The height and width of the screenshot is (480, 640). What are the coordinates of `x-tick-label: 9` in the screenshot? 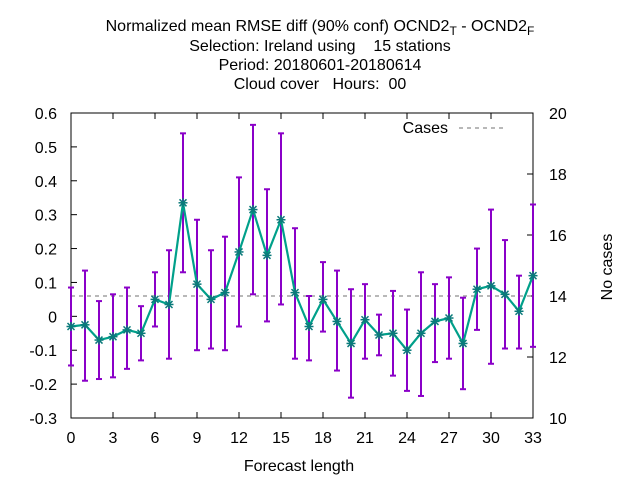 It's located at (197, 438).